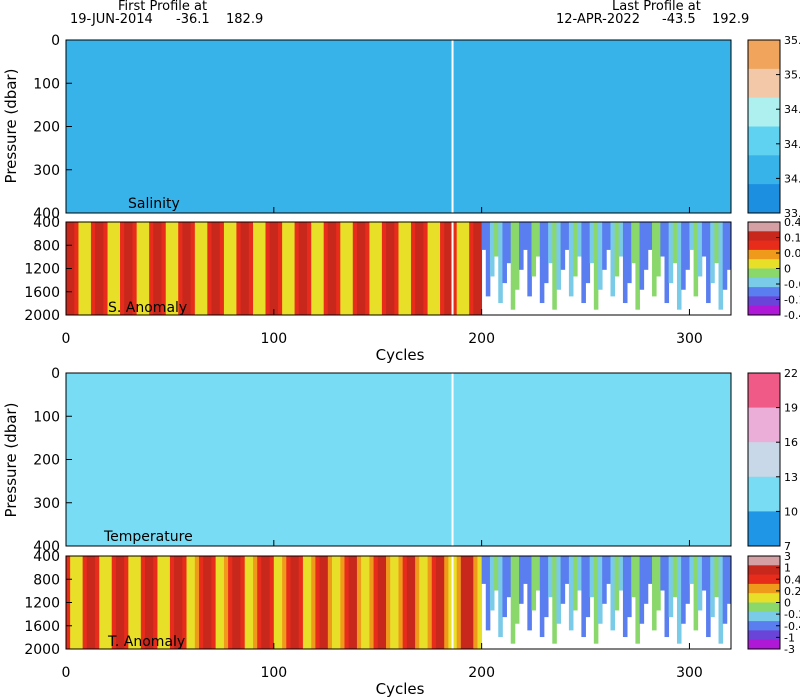 Image resolution: width=800 pixels, height=700 pixels. I want to click on upper-xtick-label: 200, so click(481, 339).